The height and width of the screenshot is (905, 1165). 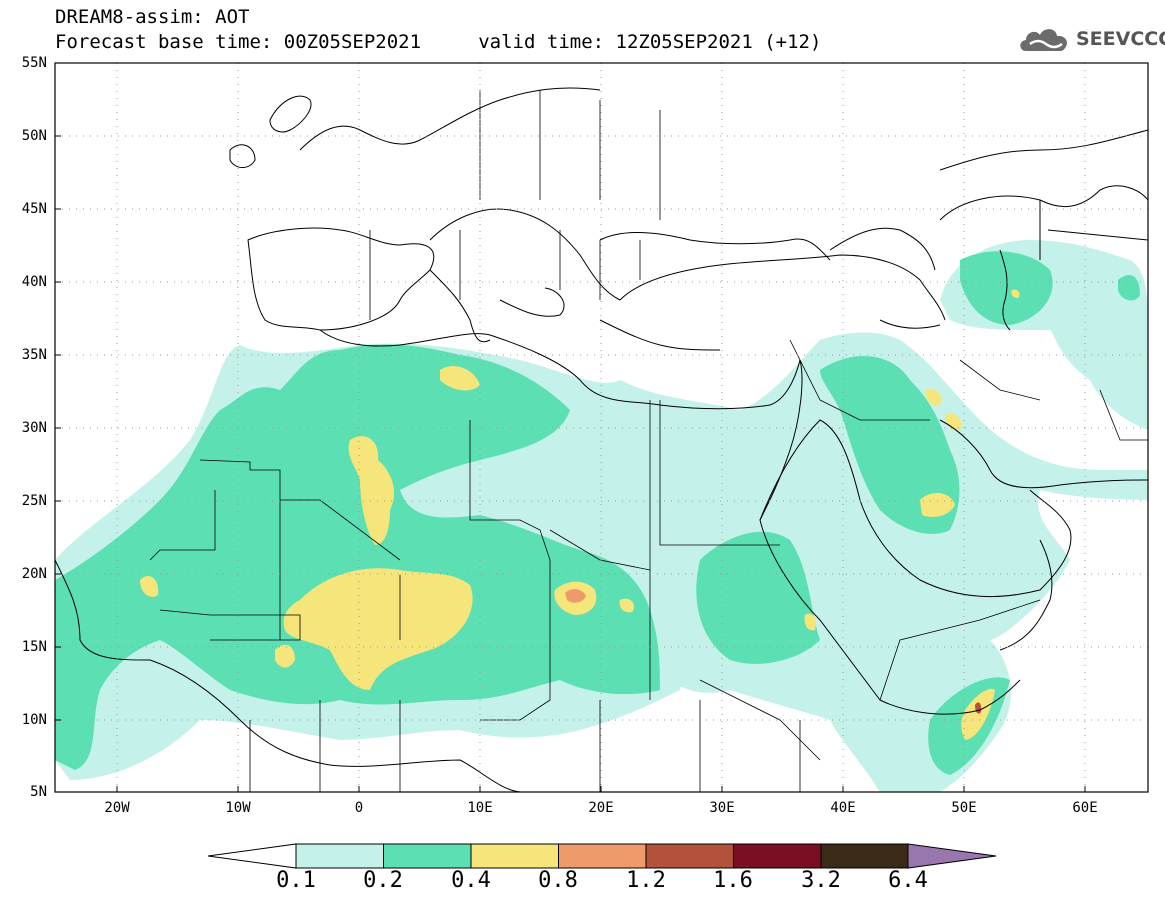 I want to click on lon-label: 10E, so click(x=480, y=808).